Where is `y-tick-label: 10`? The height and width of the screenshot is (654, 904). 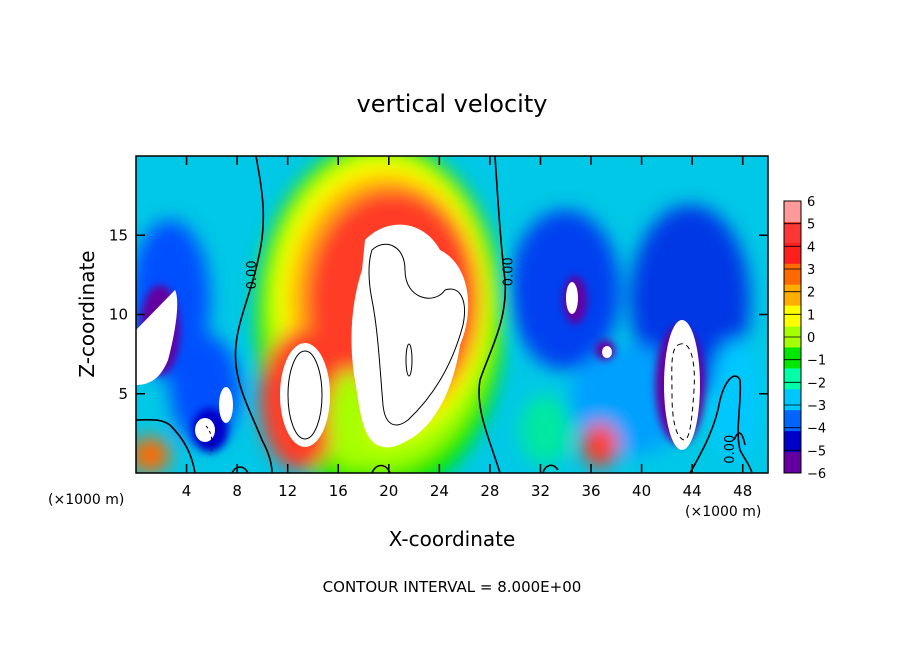 y-tick-label: 10 is located at coordinates (118, 315).